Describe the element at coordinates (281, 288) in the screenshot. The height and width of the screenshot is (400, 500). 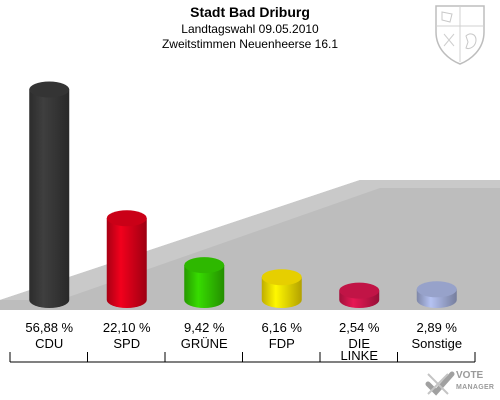
I see `bar-fdp` at that location.